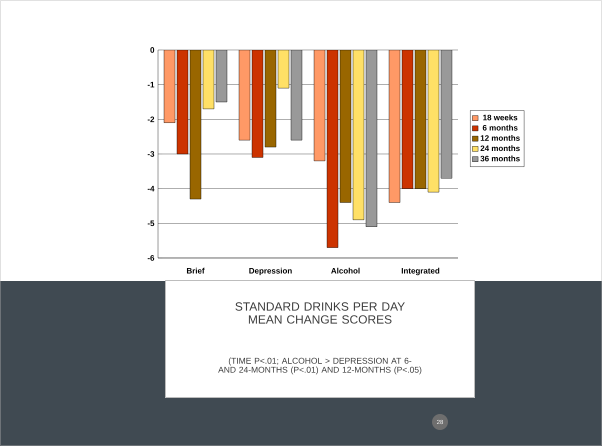 The width and height of the screenshot is (602, 446). I want to click on text: STANDARD DRINKS PER DAY MEAN CHANGE SCORES, so click(320, 313).